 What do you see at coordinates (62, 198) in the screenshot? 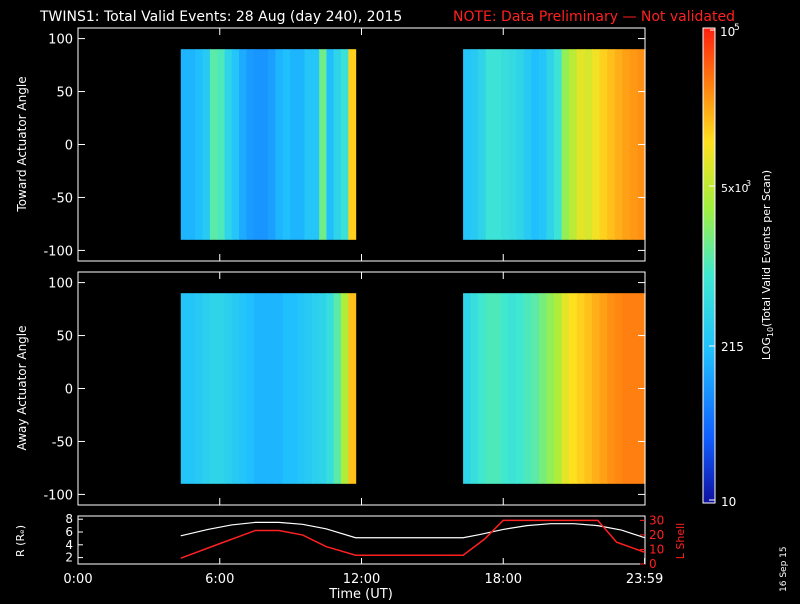
I see `toward-tick-label: -50` at bounding box center [62, 198].